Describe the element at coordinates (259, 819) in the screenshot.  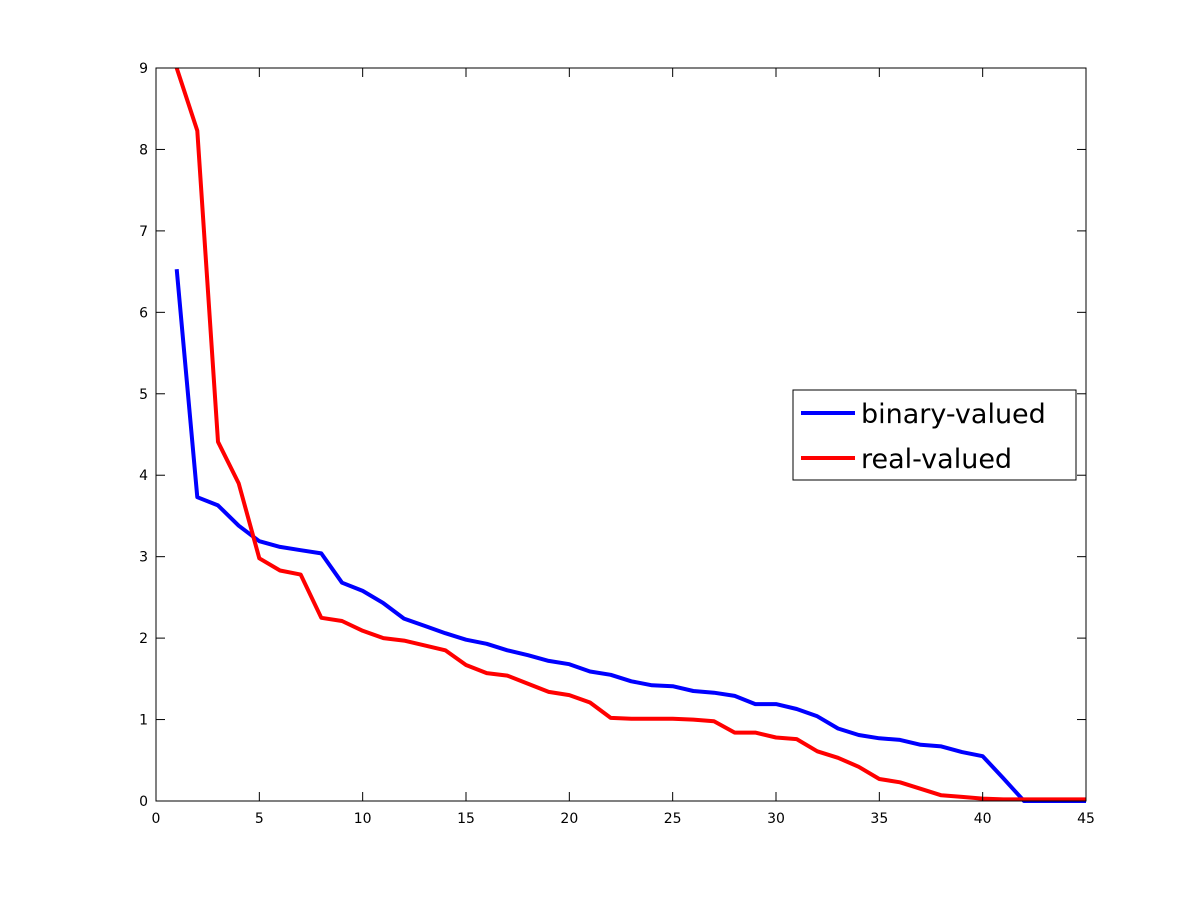
I see `x-tick-label: 5` at that location.